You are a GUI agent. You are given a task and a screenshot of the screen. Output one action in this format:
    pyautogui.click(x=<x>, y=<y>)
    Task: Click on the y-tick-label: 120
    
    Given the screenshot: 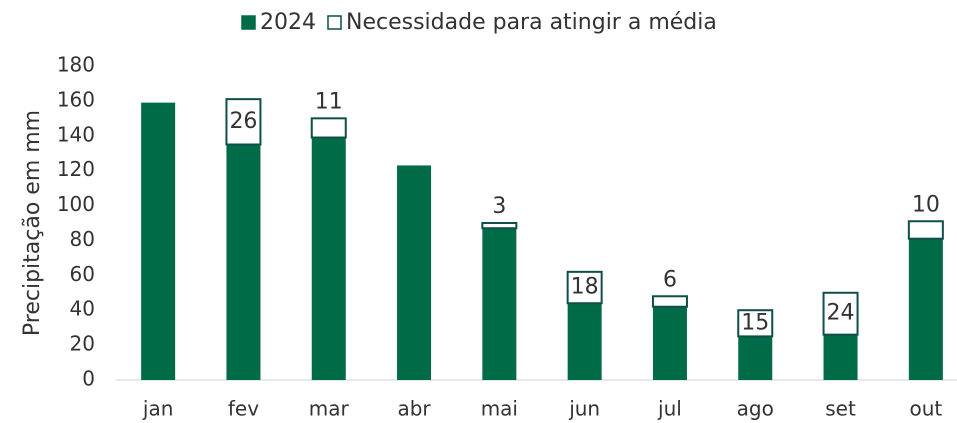 What is the action you would take?
    pyautogui.click(x=76, y=169)
    